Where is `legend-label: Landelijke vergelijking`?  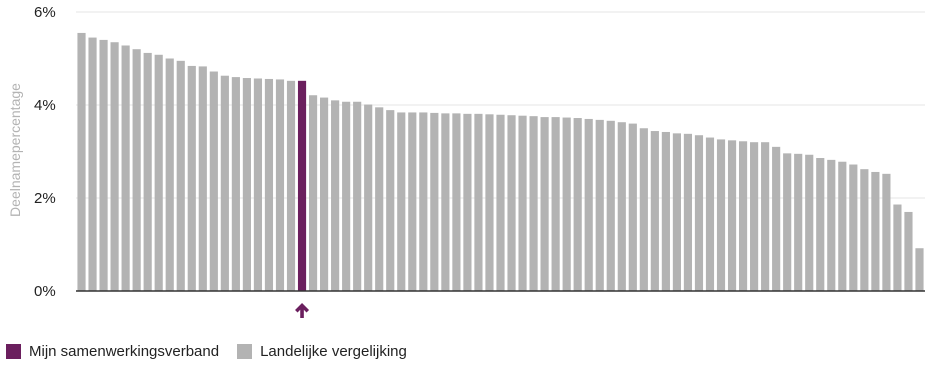
legend-label: Landelijke vergelijking is located at coordinates (333, 351).